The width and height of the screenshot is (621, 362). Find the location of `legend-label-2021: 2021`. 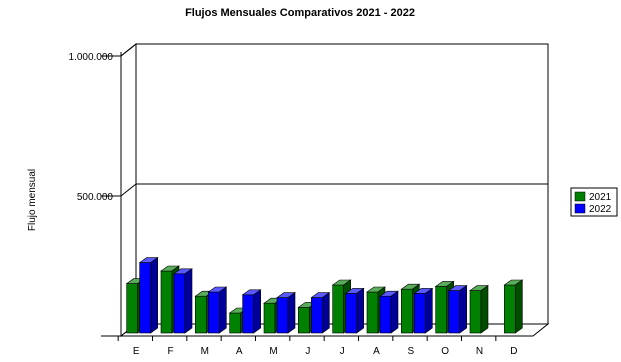

legend-label-2021: 2021 is located at coordinates (600, 197).